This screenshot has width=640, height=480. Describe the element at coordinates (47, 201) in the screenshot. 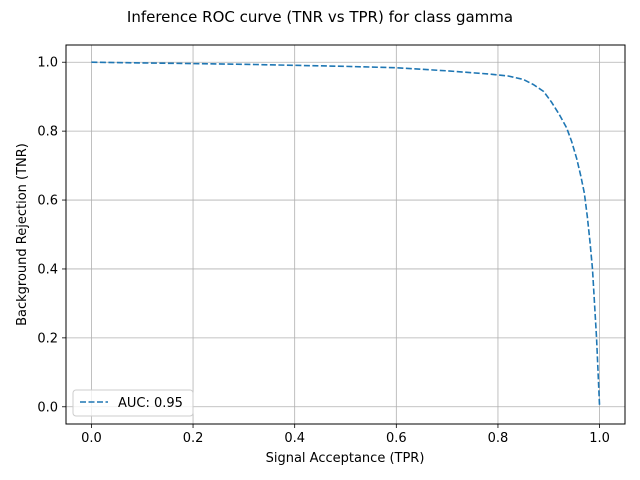

I see `y-tick-label: 0.6` at that location.